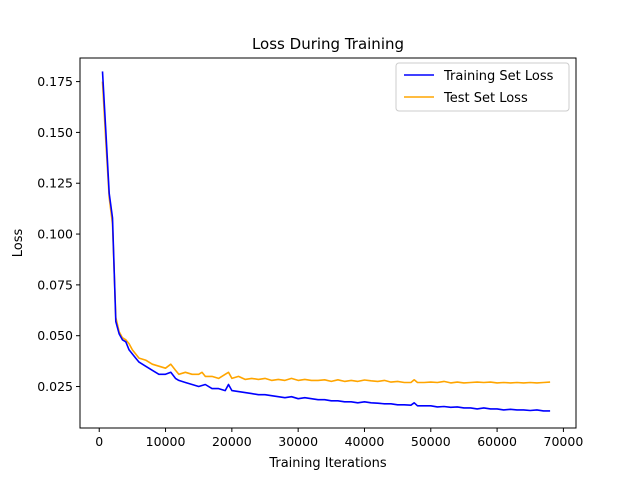  What do you see at coordinates (55, 183) in the screenshot?
I see `y-tick-label: 0.125` at bounding box center [55, 183].